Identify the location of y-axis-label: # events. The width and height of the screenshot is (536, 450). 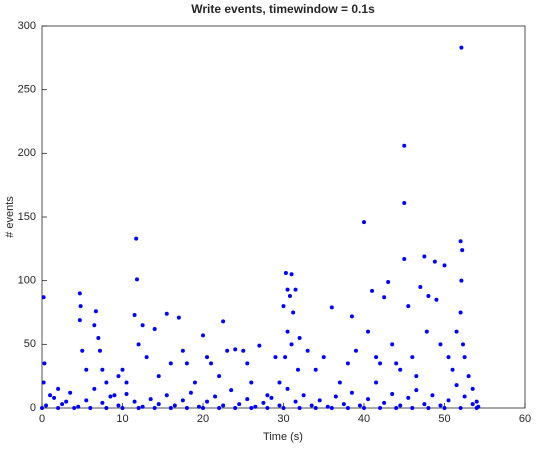
(10, 217).